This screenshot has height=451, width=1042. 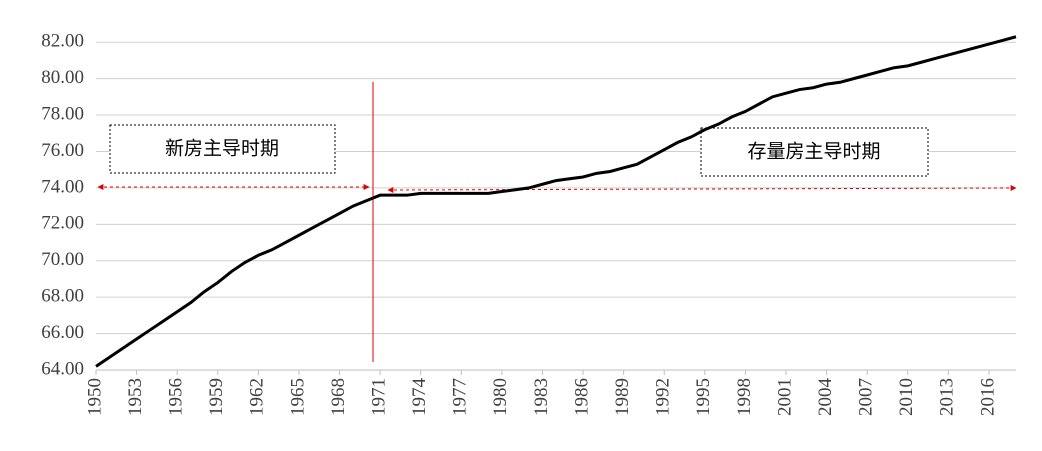 I want to click on x-tick-label: 2016, so click(x=987, y=397).